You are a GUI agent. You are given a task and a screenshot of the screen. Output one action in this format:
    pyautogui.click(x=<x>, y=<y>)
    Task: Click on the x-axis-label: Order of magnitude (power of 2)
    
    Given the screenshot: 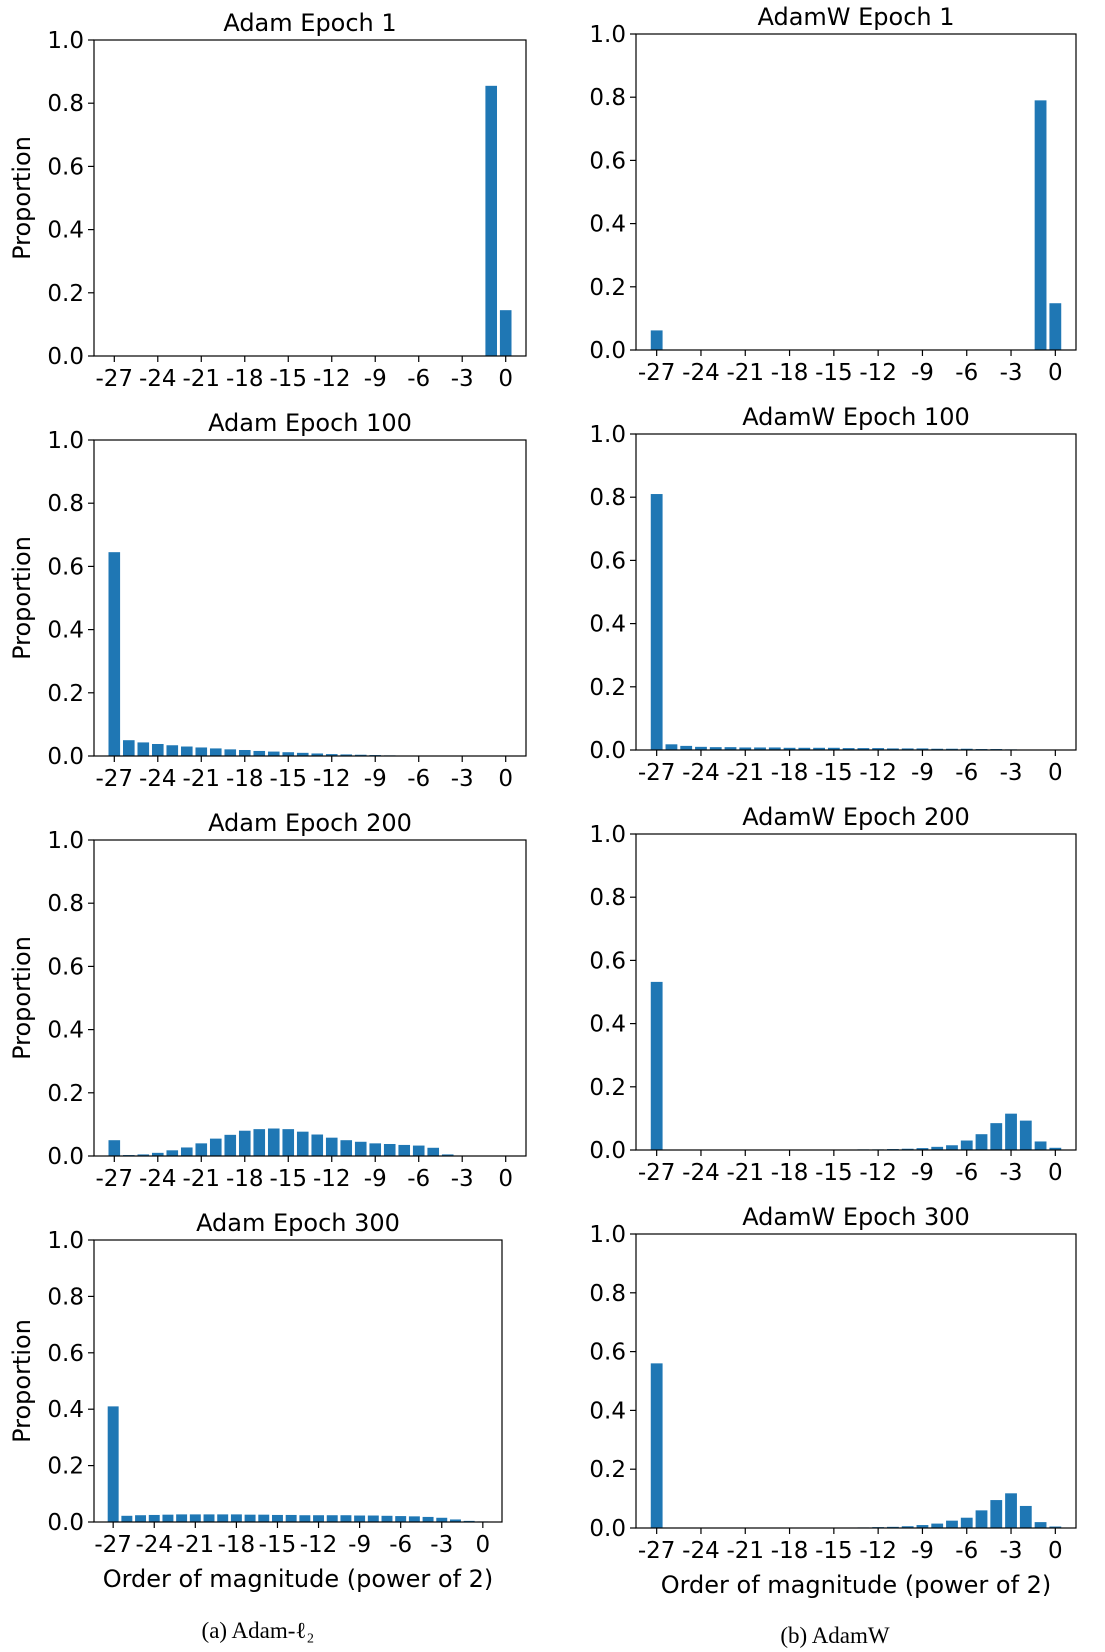 What is the action you would take?
    pyautogui.click(x=298, y=1579)
    